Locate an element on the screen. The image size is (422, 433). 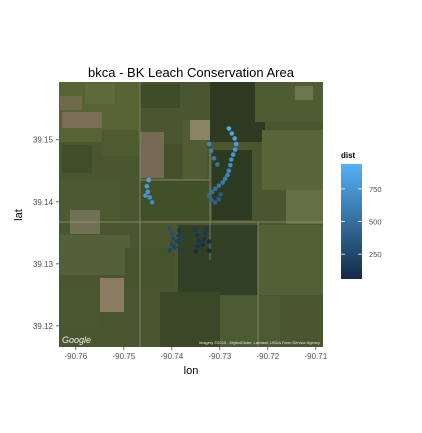
color-legend: dist 250 500 750 is located at coordinates (361, 215).